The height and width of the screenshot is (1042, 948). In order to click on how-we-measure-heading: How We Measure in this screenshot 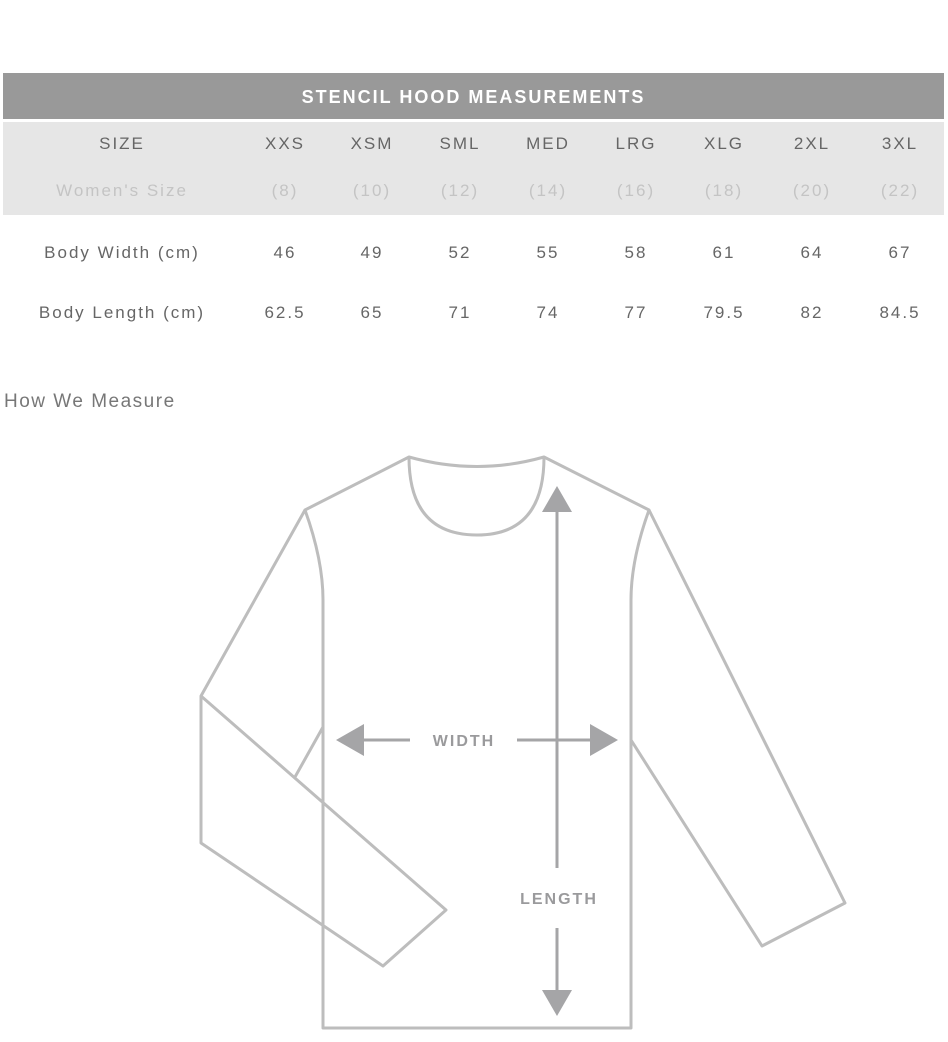, I will do `click(90, 401)`.